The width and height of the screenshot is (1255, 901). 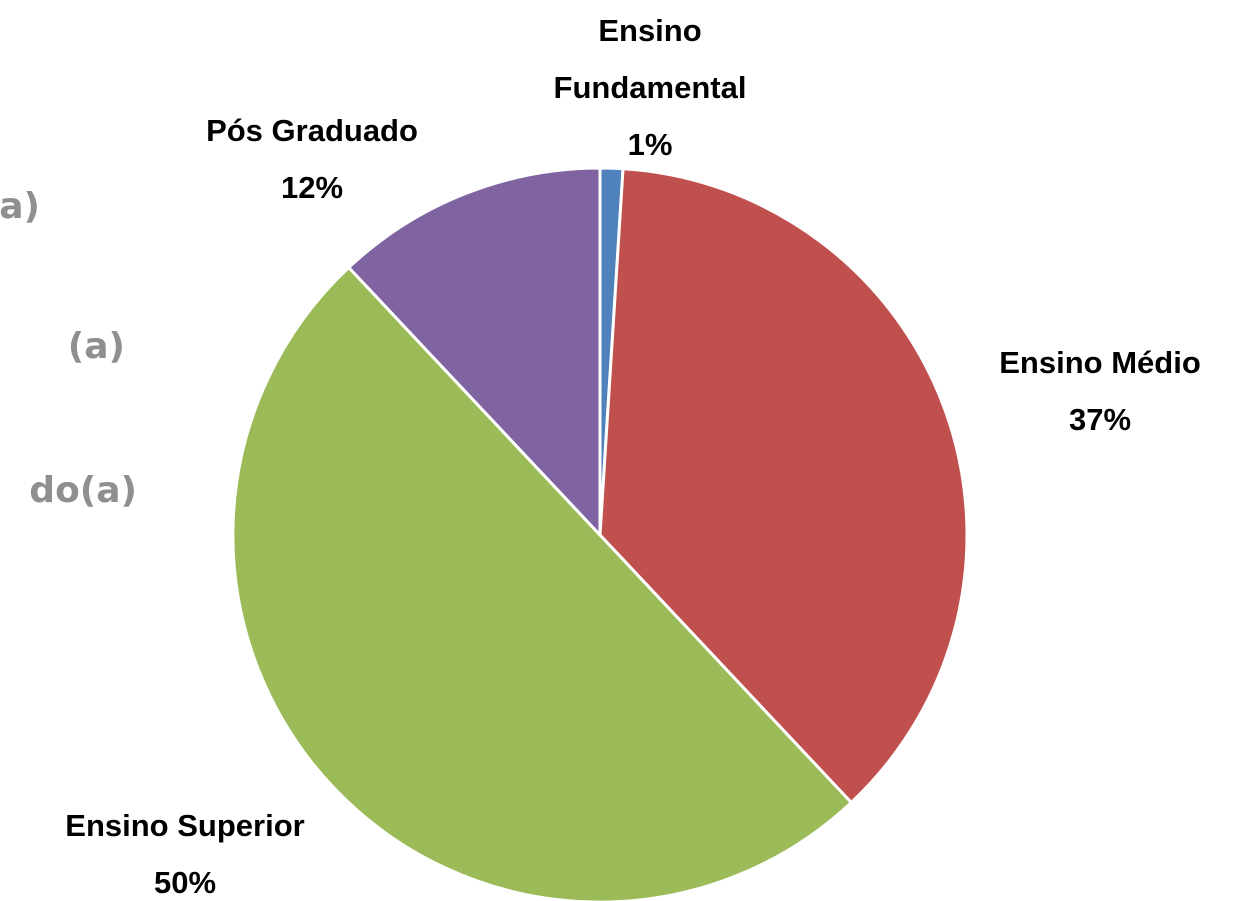 What do you see at coordinates (1100, 362) in the screenshot?
I see `category-label: Ensino Médio` at bounding box center [1100, 362].